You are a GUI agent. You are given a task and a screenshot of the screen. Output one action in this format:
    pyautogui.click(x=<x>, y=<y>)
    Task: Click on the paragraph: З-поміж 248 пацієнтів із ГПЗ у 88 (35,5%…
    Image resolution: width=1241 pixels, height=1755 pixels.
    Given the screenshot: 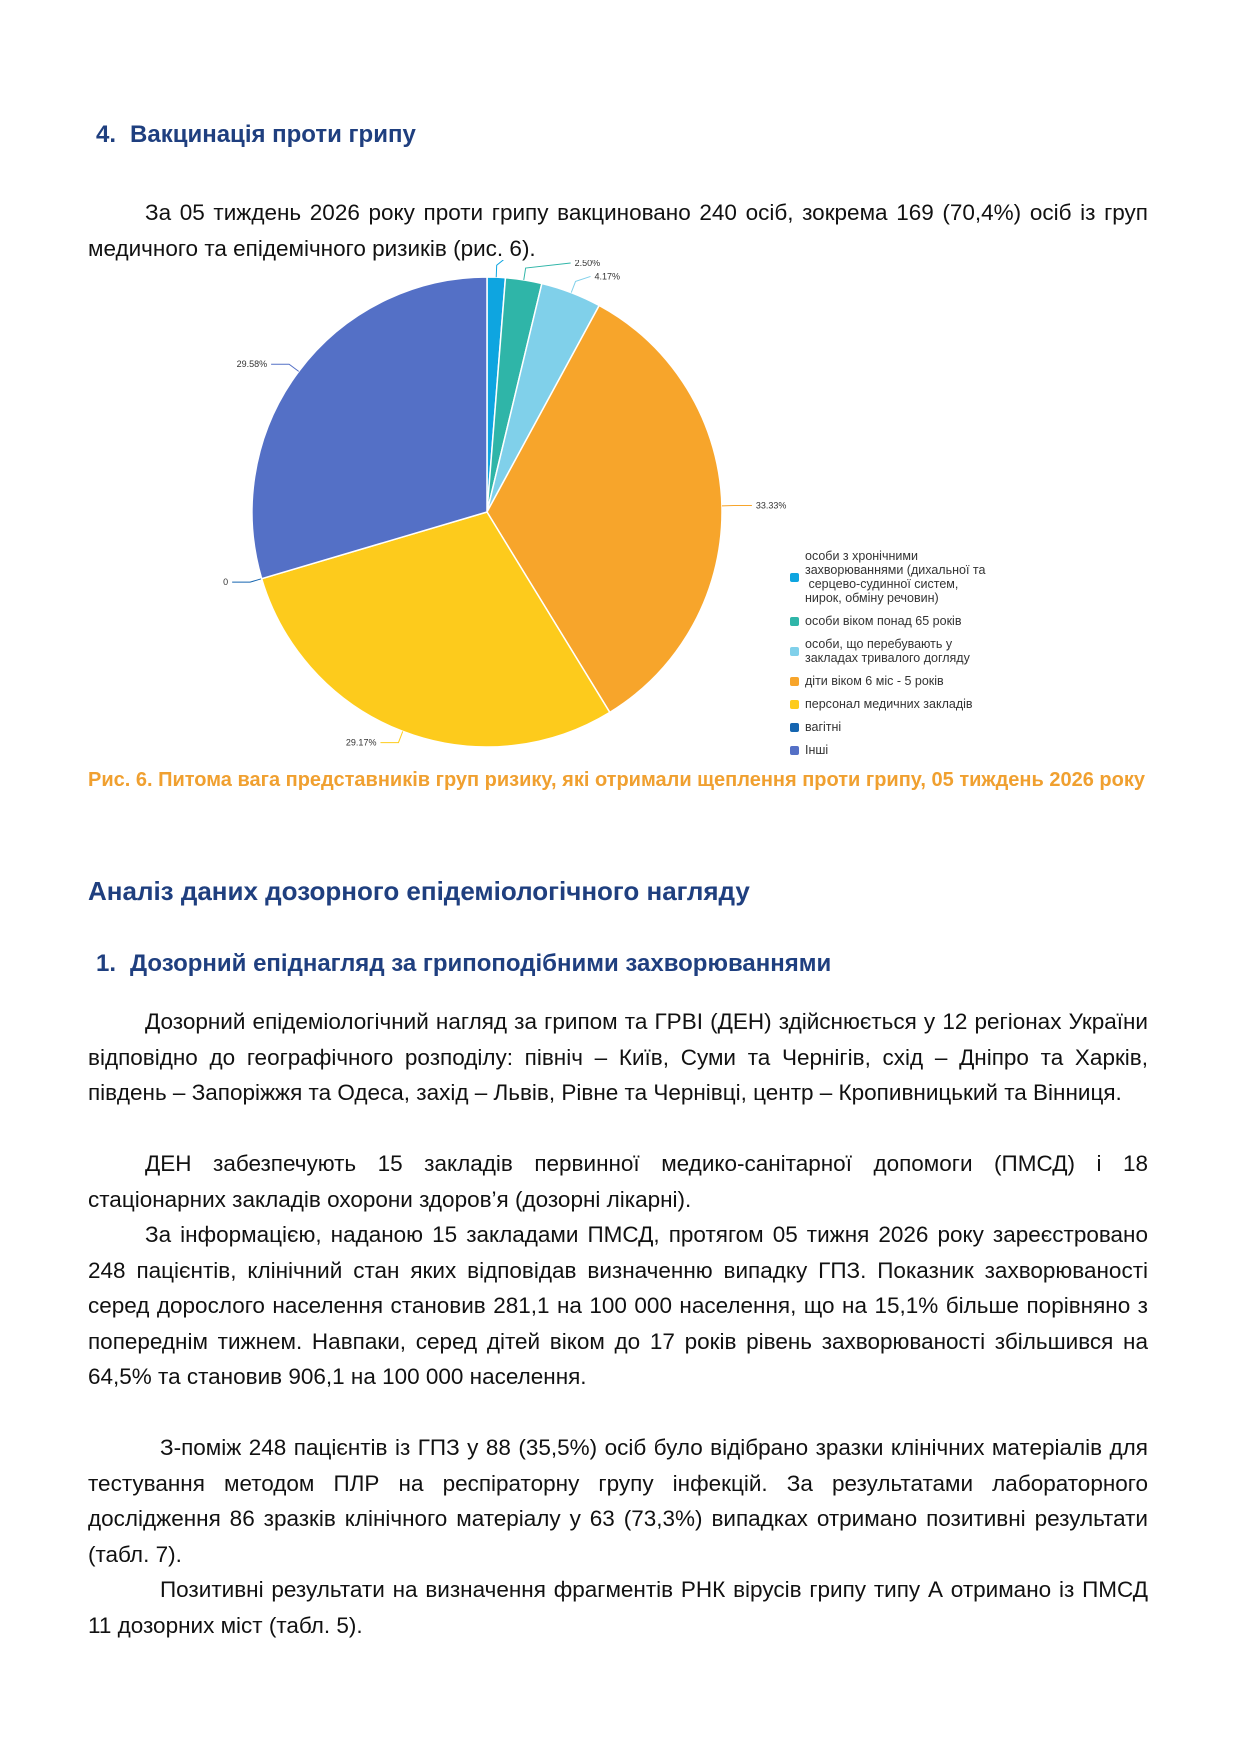 What is the action you would take?
    pyautogui.click(x=618, y=1501)
    